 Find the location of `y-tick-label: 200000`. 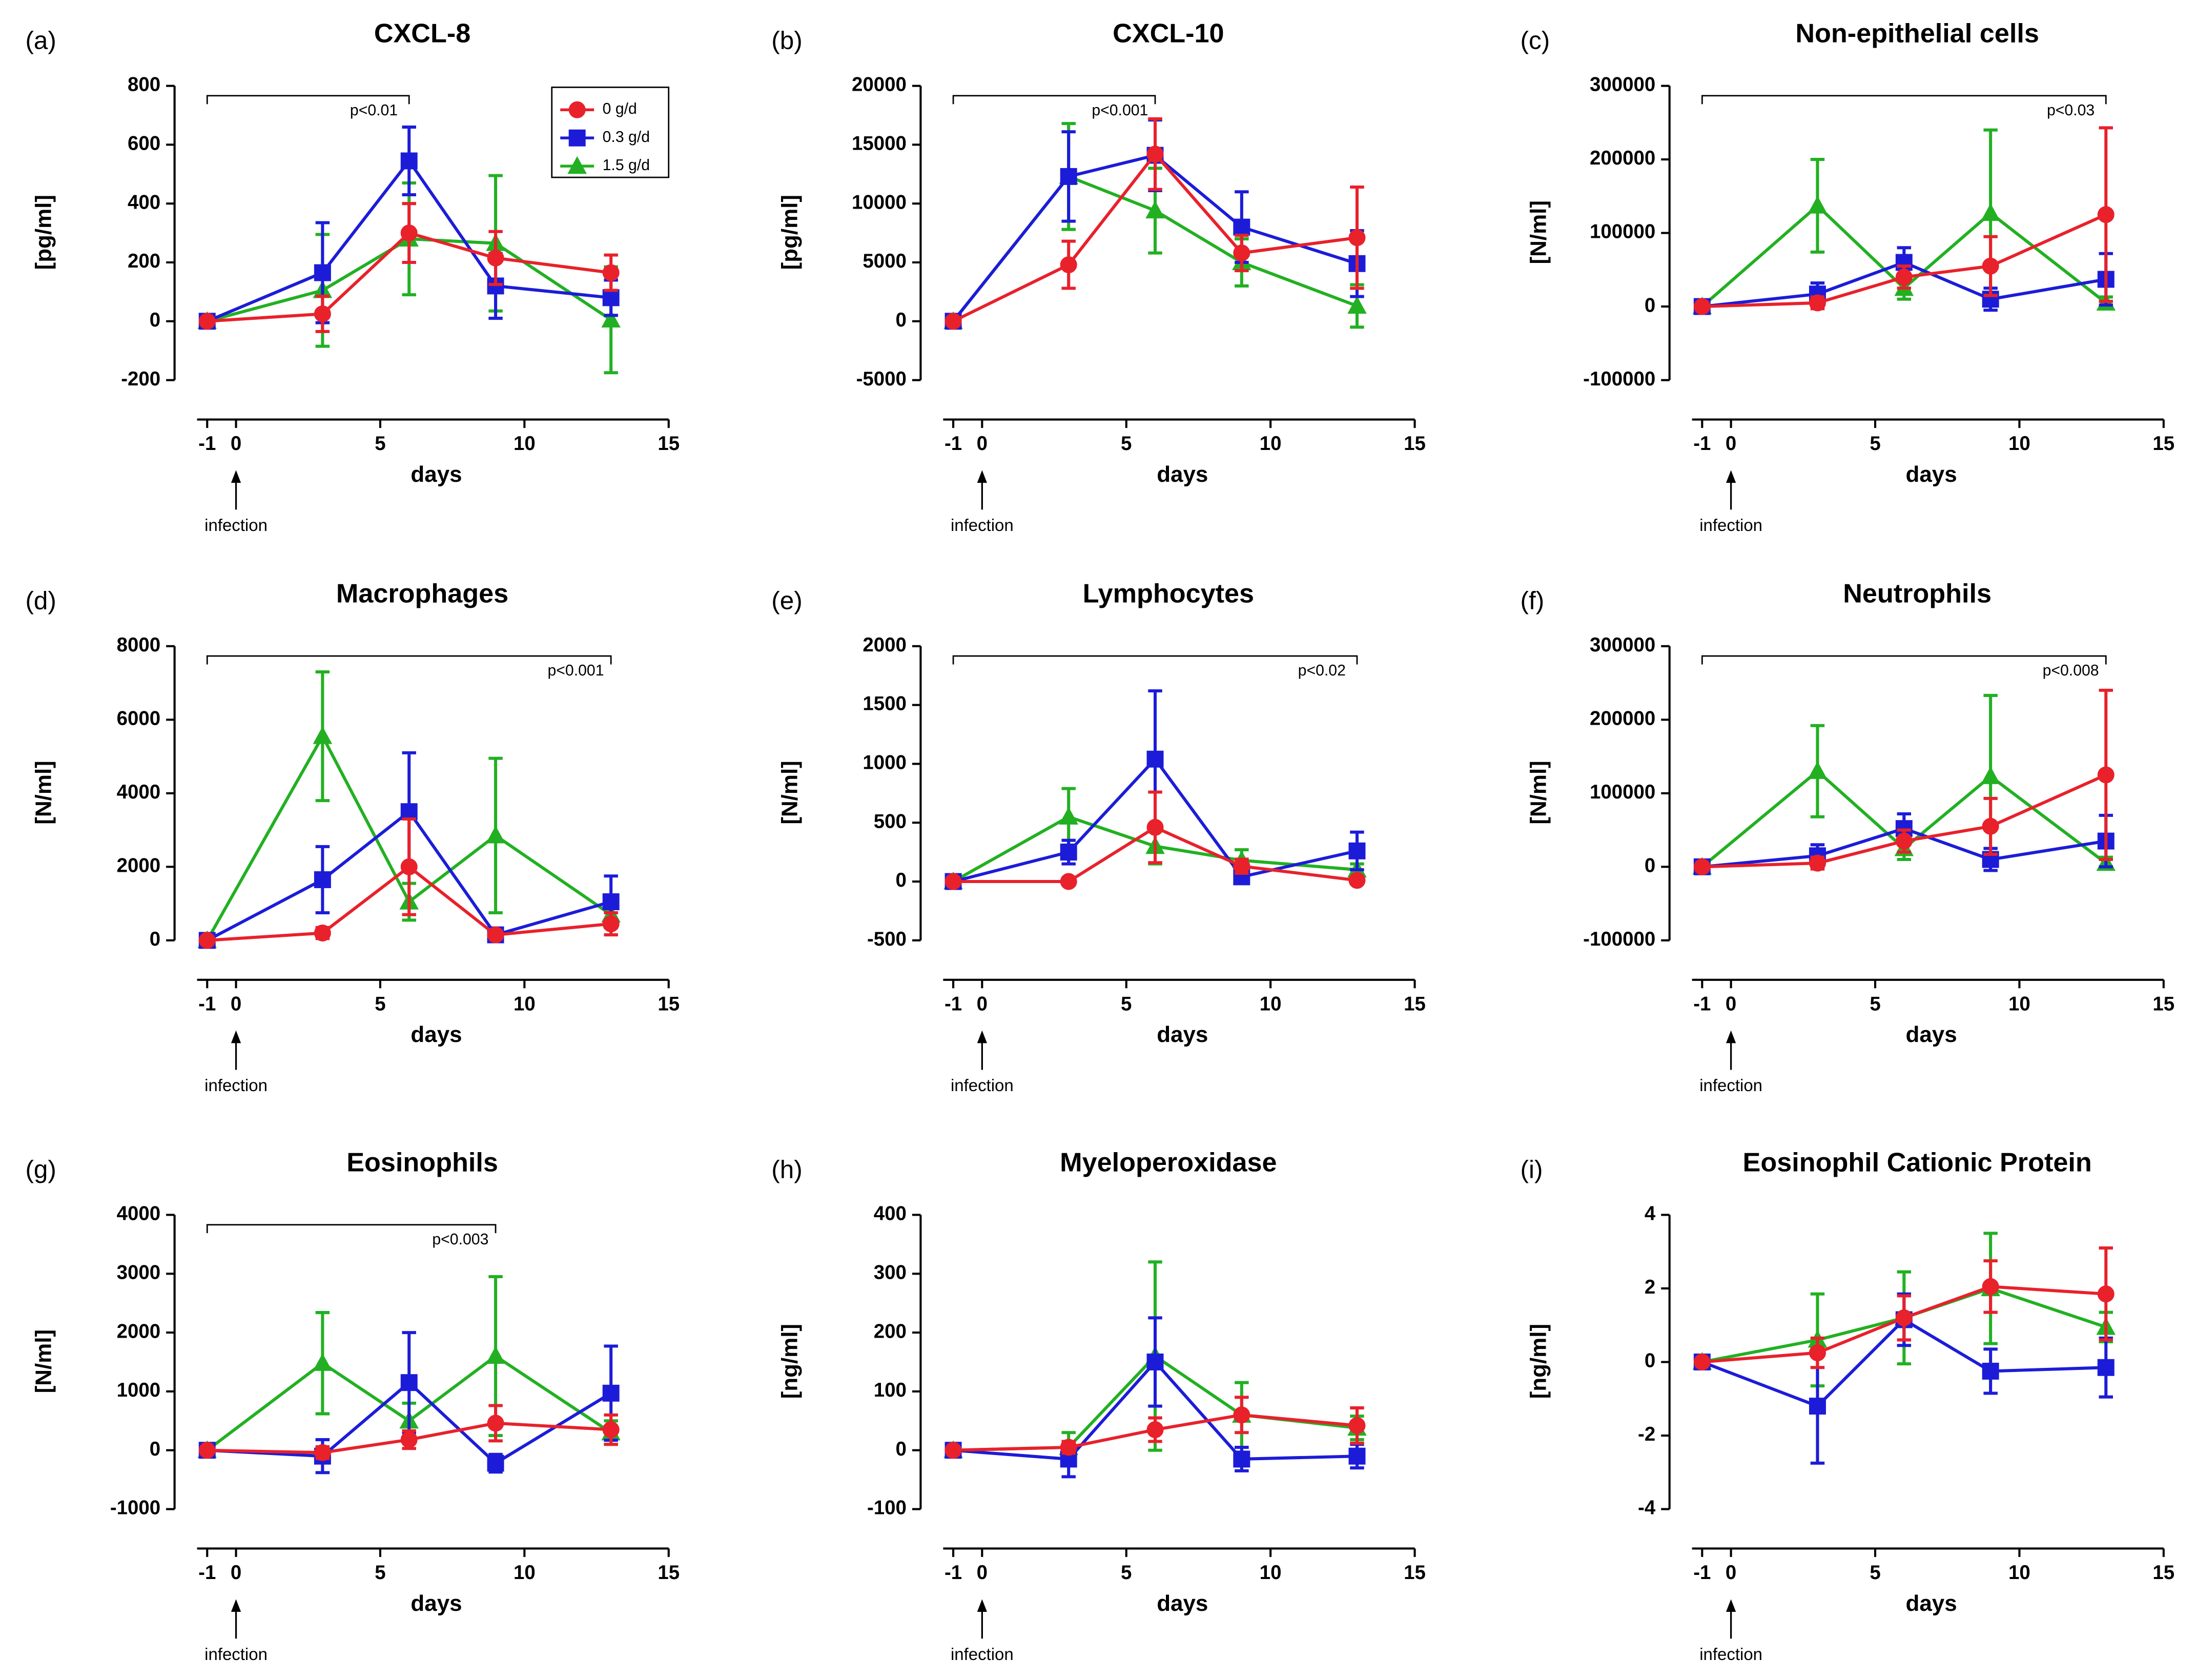

y-tick-label: 200000 is located at coordinates (1622, 718).